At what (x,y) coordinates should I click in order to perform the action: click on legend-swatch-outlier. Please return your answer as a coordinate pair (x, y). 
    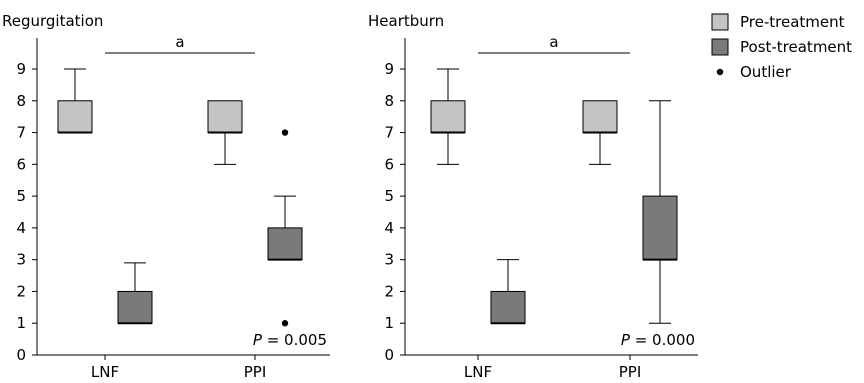
    Looking at the image, I should click on (720, 72).